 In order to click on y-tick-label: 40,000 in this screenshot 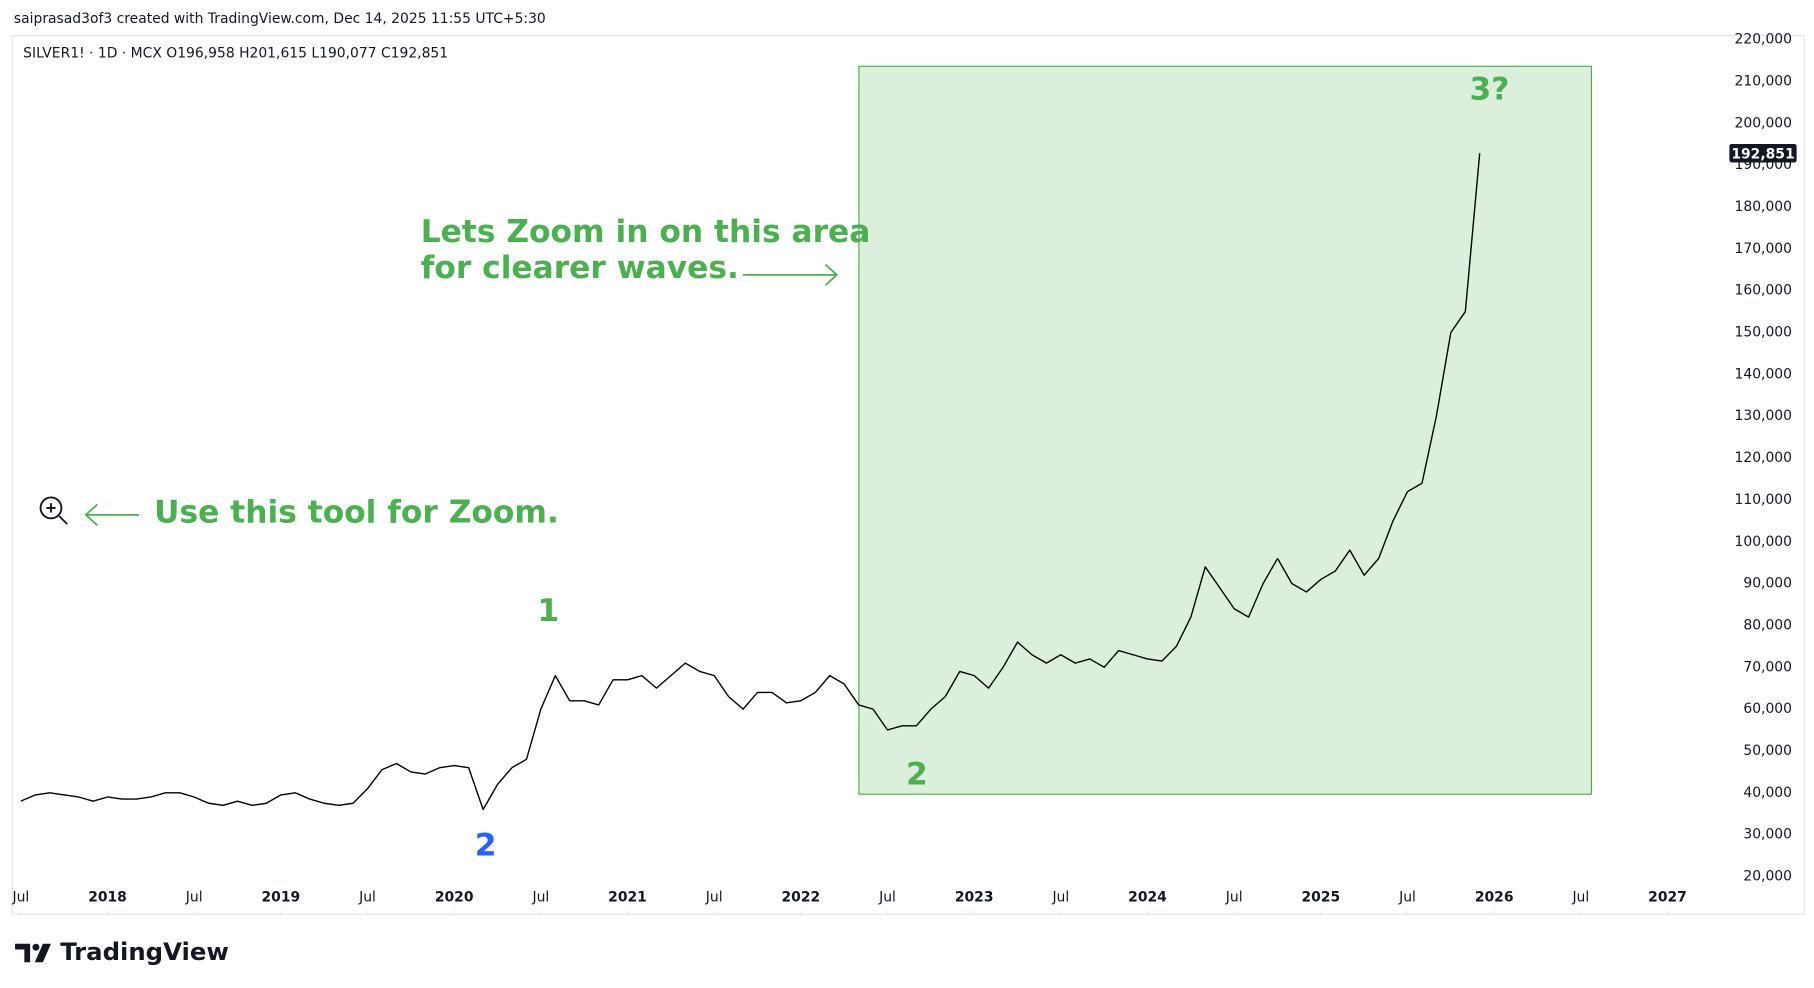, I will do `click(1767, 793)`.